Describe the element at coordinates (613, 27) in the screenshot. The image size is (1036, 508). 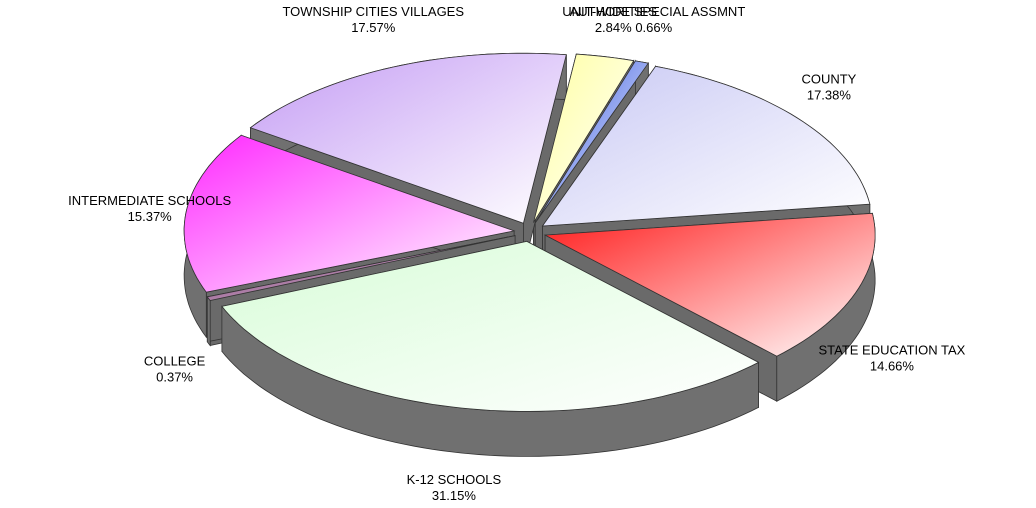
I see `slice-value: 2.84%` at that location.